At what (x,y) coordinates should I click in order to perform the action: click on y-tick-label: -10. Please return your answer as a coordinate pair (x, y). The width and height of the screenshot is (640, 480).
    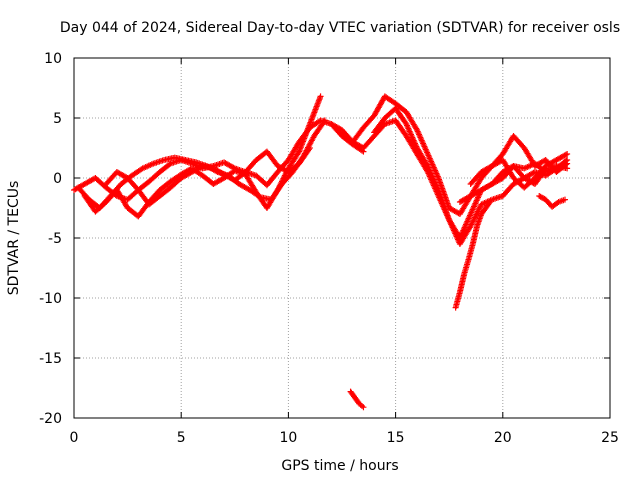
    Looking at the image, I should click on (50, 299).